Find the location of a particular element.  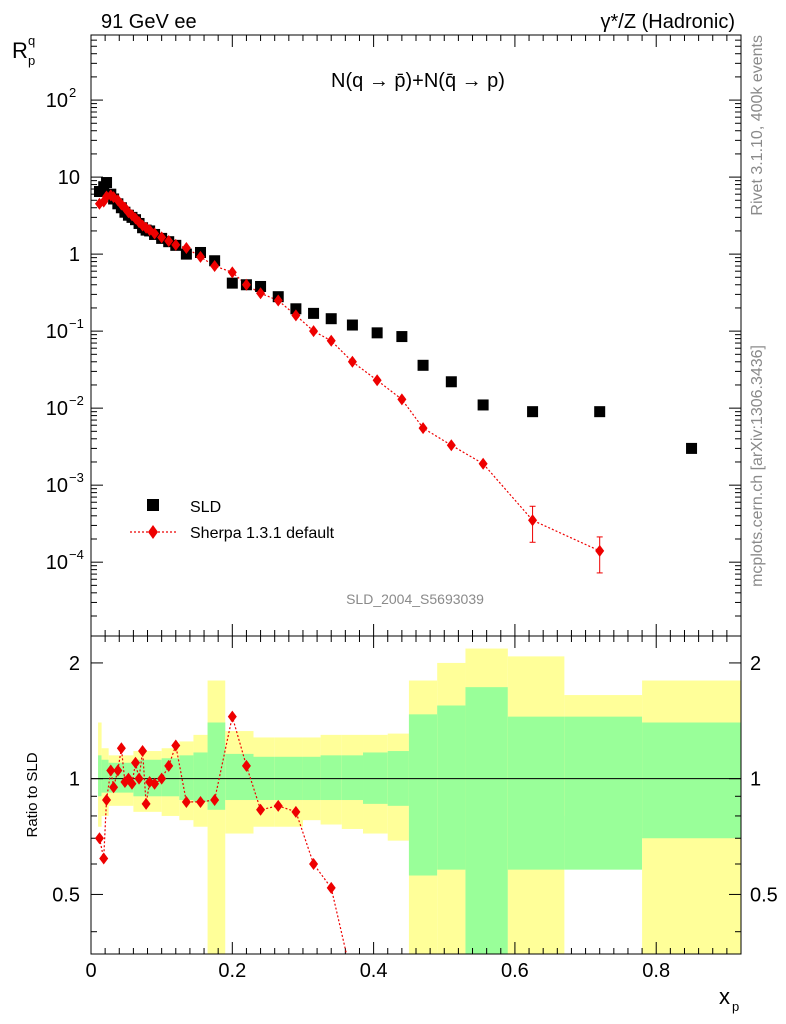

ratio-y-tick-label-left-2: 2 is located at coordinates (74, 664).